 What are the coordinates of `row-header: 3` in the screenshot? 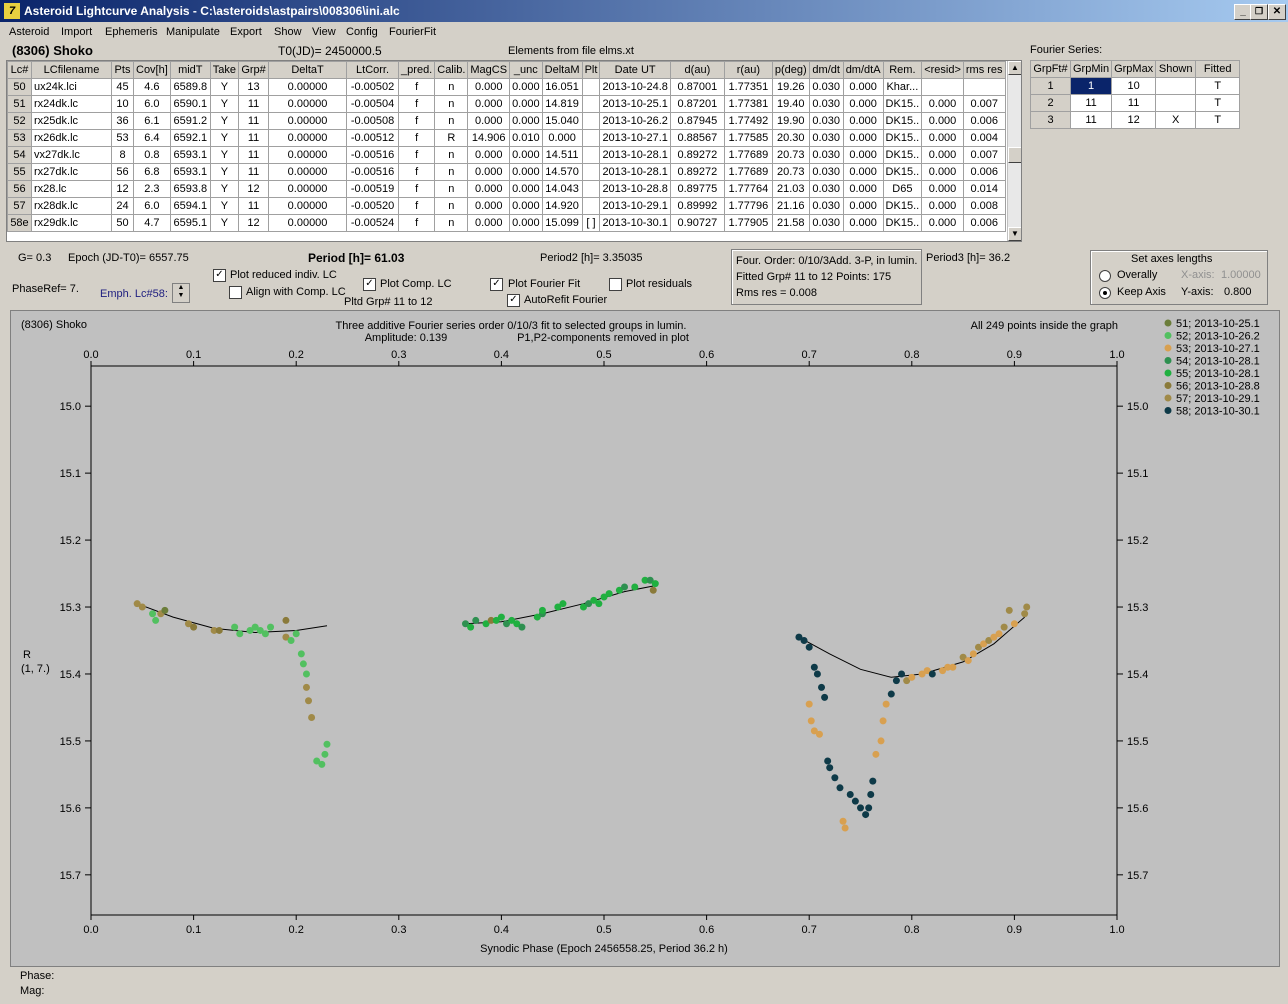 It's located at (1050, 120).